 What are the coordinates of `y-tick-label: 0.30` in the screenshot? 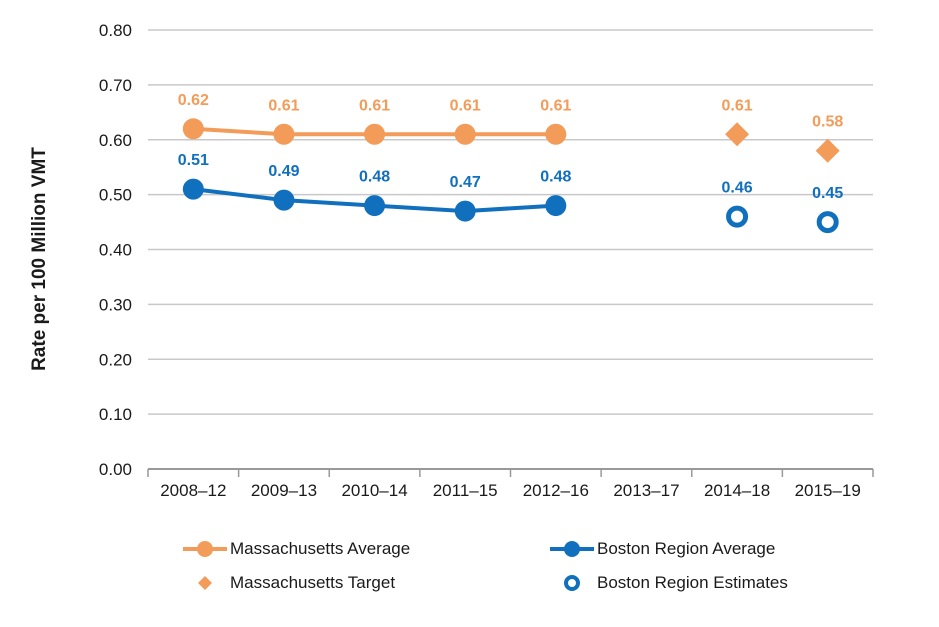 It's located at (115, 304).